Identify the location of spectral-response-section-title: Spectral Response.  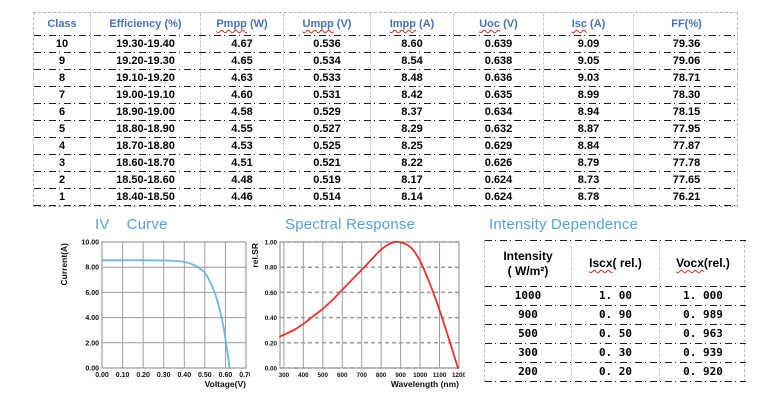
(350, 224).